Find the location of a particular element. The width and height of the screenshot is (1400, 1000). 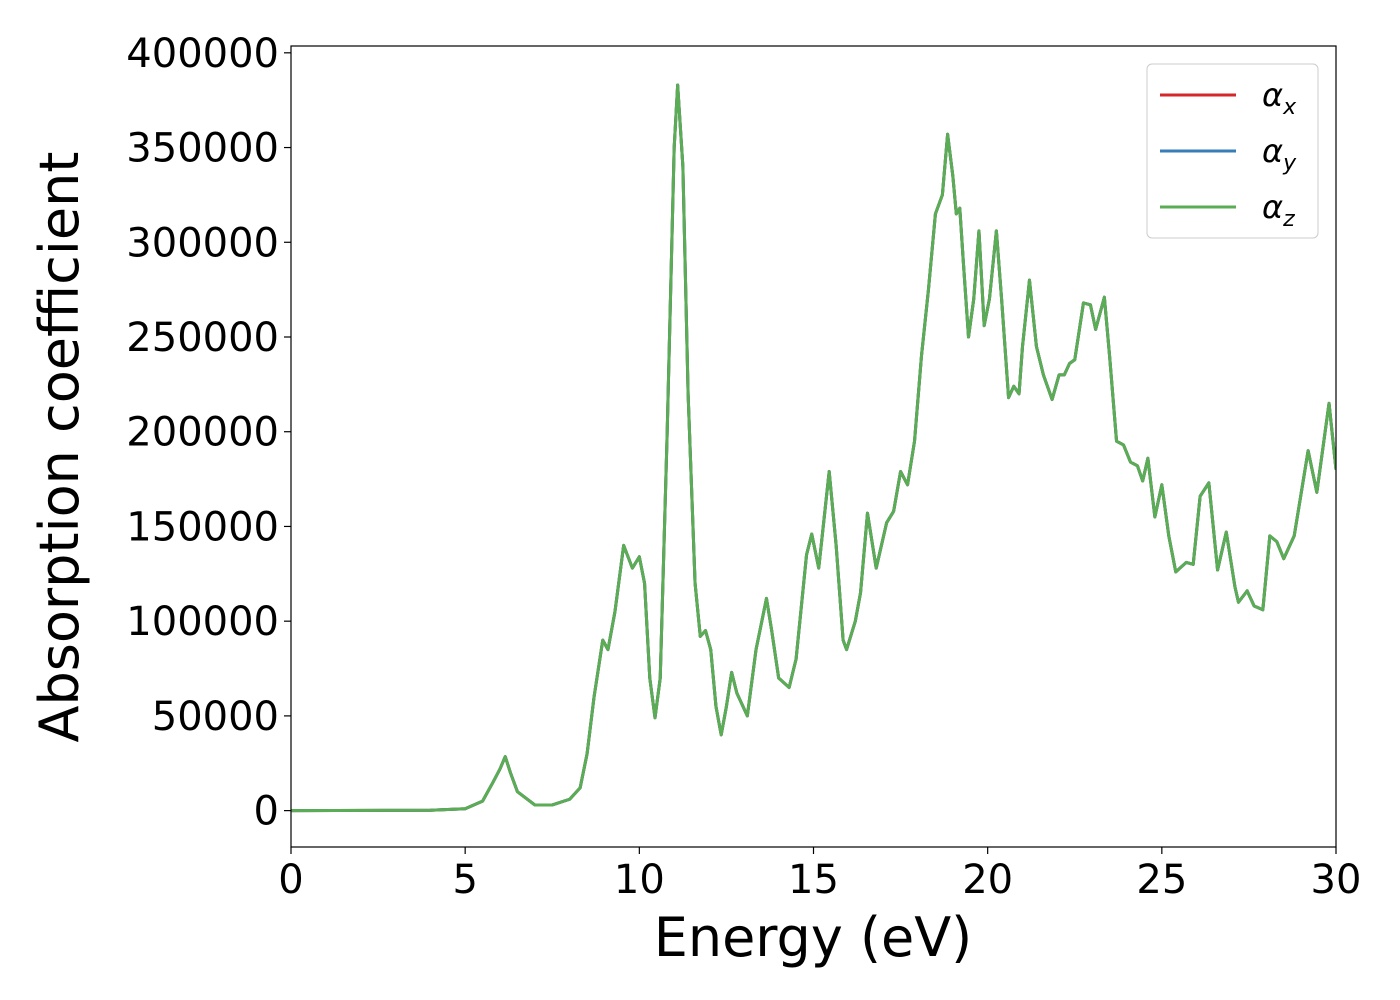

y-tick-label: 350000 is located at coordinates (202, 149).